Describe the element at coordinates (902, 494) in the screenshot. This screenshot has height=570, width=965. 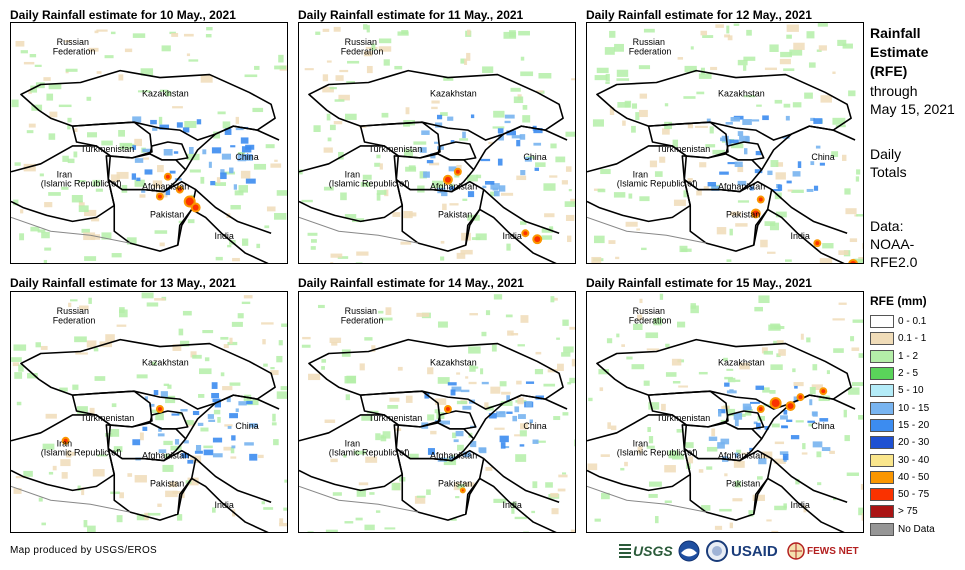
I see `legend-item: 50 - 75` at that location.